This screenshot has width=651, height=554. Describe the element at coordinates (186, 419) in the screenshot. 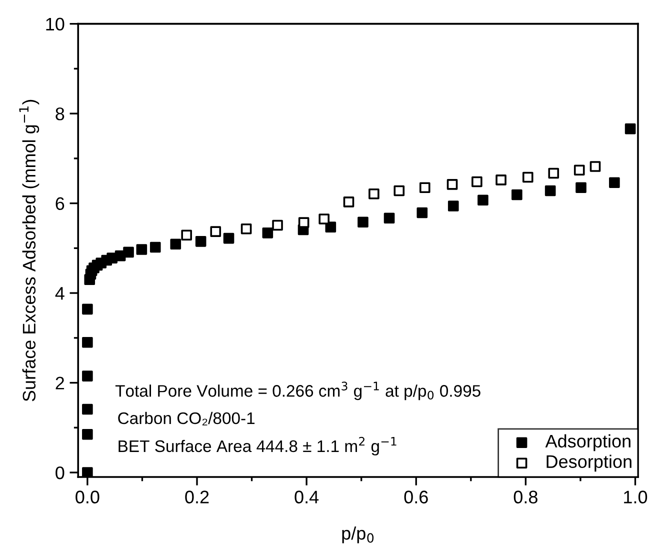

I see `annotation: Carbon CO₂/800-1` at that location.